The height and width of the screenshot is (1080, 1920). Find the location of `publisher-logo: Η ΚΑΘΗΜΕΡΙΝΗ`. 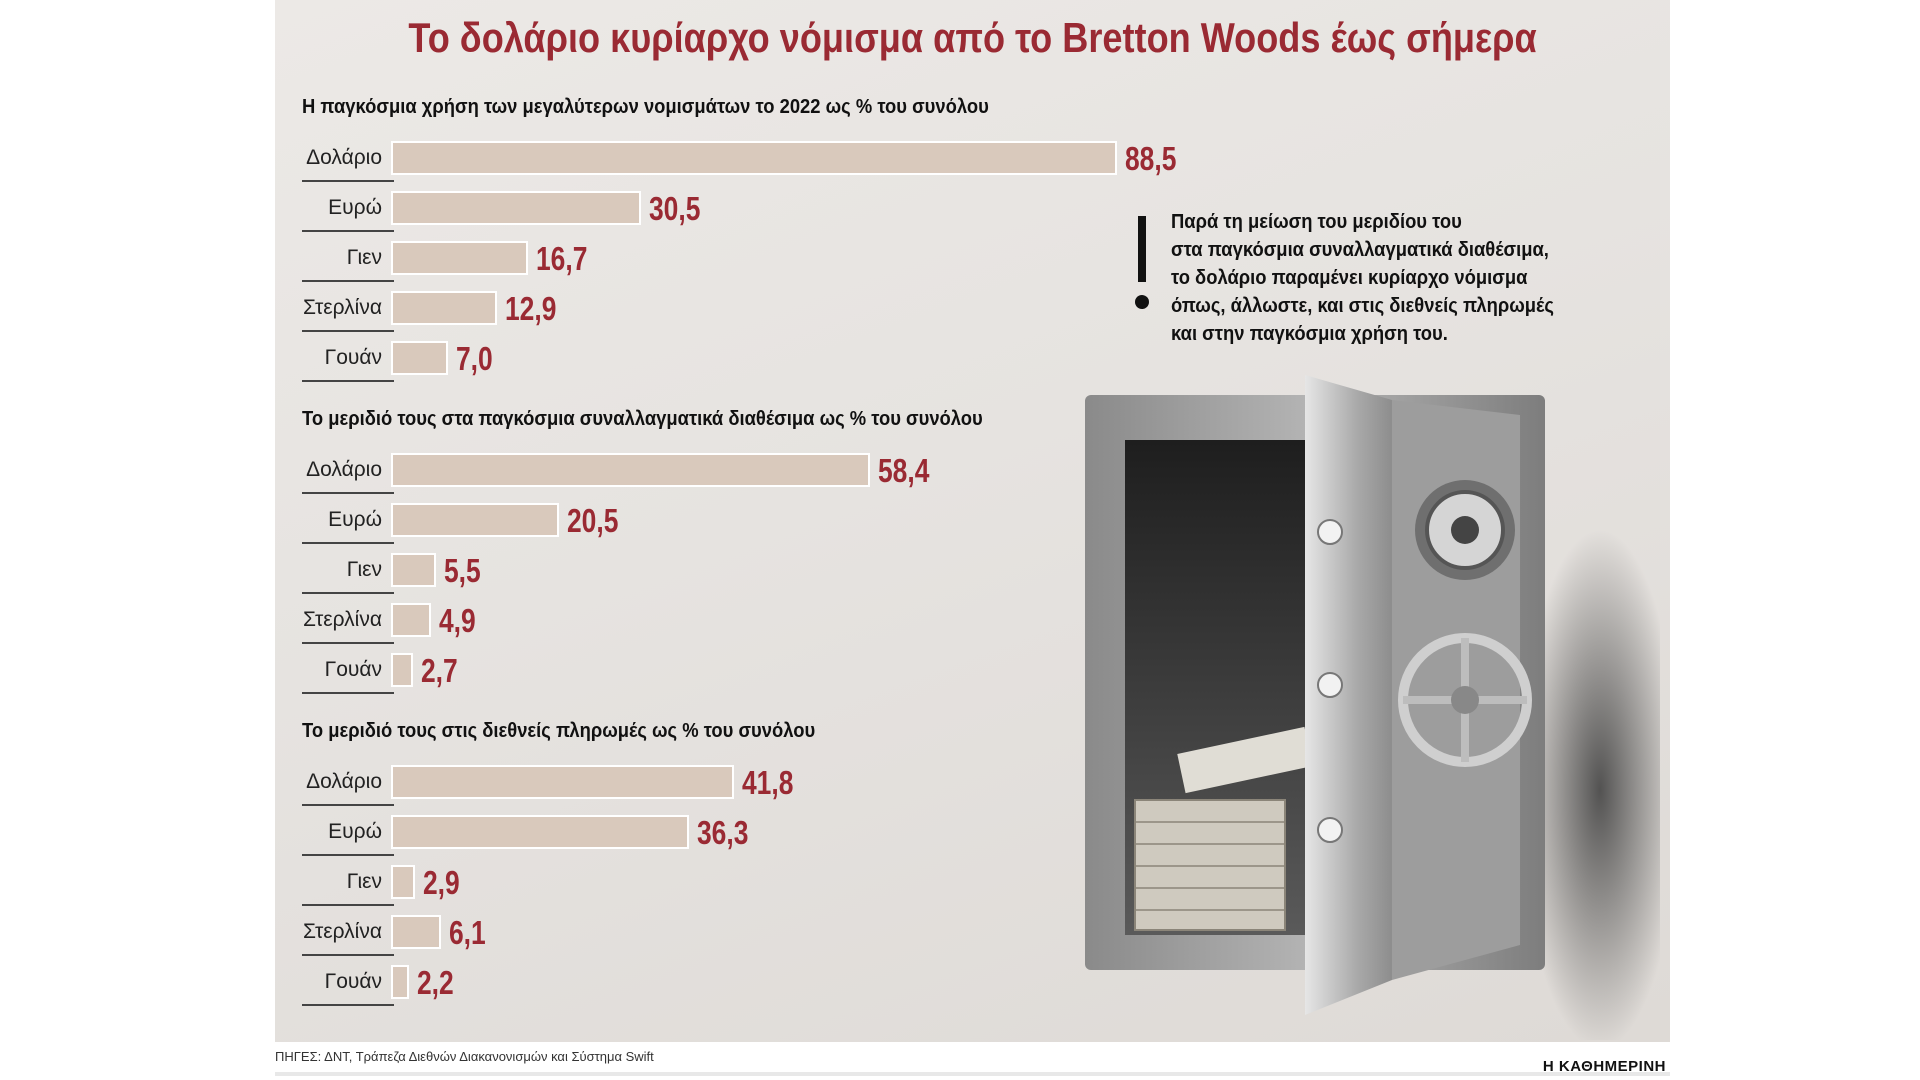

publisher-logo: Η ΚΑΘΗΜΕΡΙΝΗ is located at coordinates (1604, 1066).